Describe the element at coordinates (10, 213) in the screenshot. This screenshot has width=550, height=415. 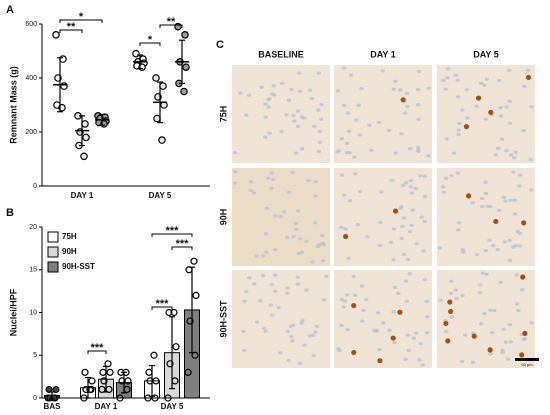
I see `panel-label: B` at that location.